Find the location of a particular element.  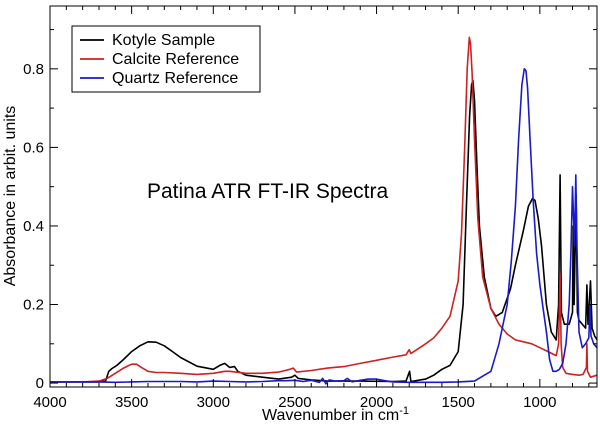

y-tick-label: 0.8 is located at coordinates (33, 69).